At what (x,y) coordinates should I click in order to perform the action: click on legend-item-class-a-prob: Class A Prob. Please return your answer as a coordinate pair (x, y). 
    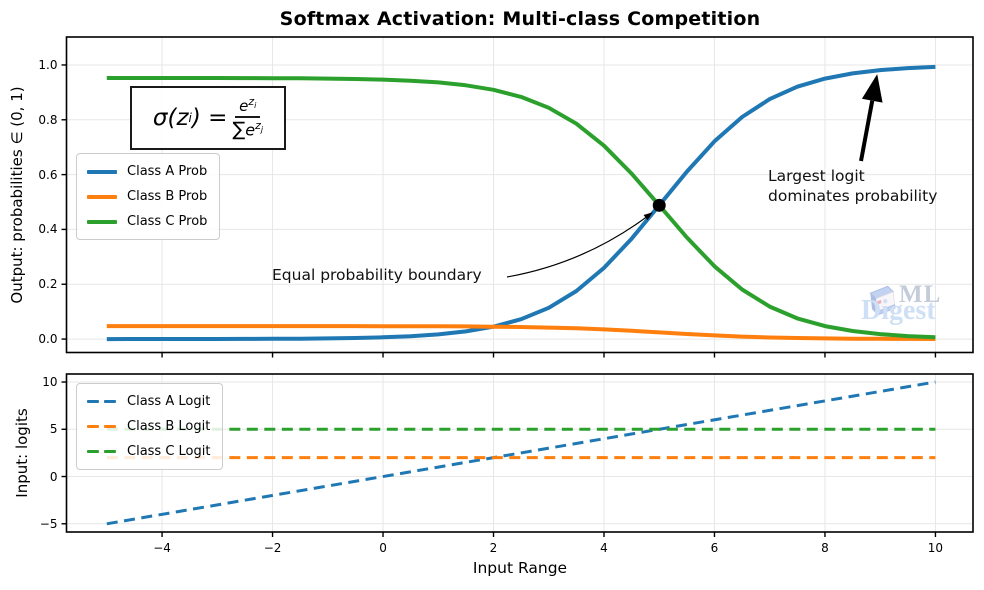
    Looking at the image, I should click on (147, 171).